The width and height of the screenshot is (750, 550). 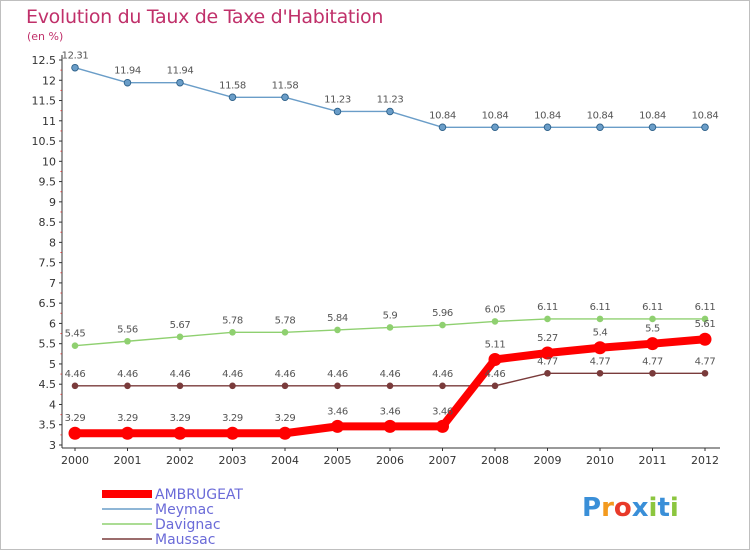 I want to click on x-tick-label: 2011, so click(x=653, y=460).